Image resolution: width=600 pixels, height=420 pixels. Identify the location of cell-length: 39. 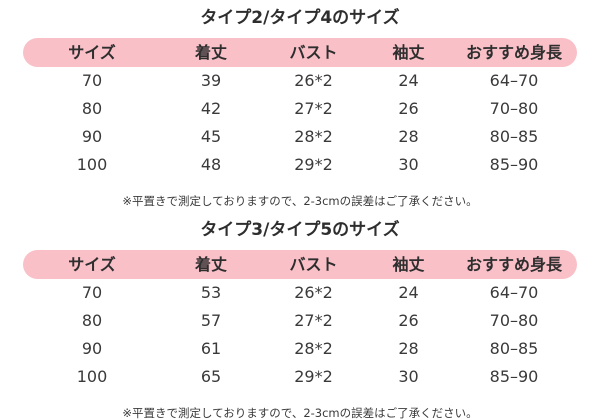
(211, 80).